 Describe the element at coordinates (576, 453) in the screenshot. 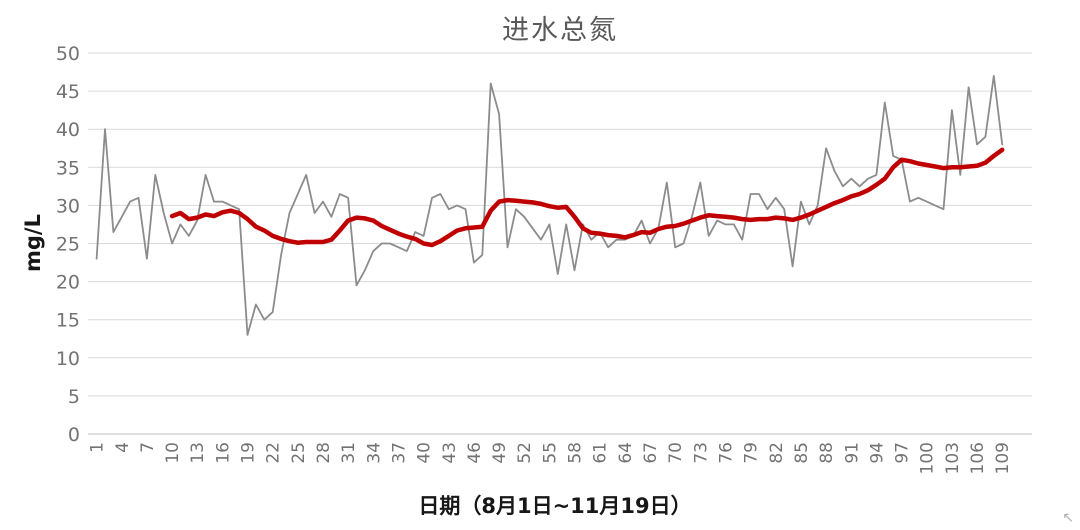

I see `x-tick-label: 58` at that location.